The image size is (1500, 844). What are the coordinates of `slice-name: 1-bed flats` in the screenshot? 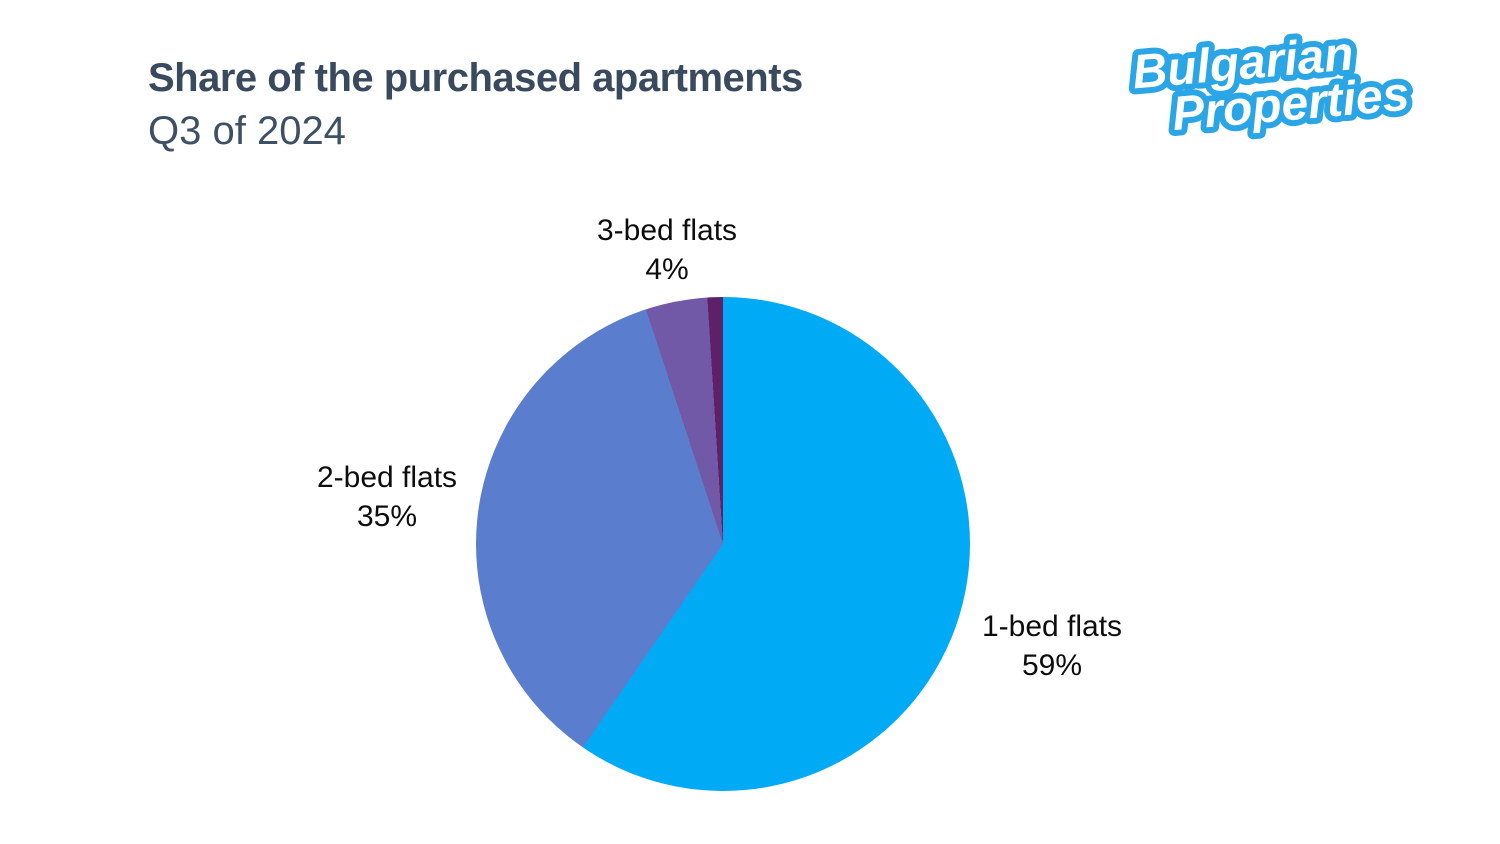 It's located at (1052, 626).